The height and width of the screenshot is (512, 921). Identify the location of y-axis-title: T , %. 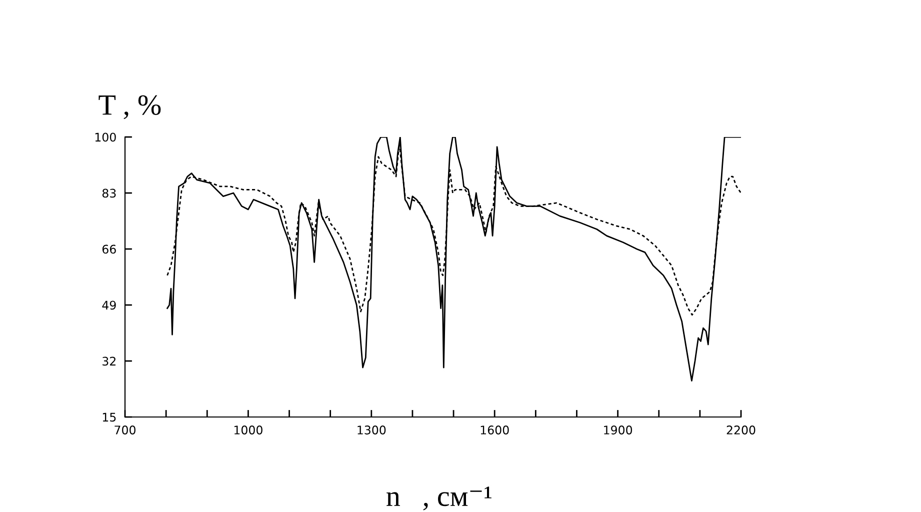
(129, 107).